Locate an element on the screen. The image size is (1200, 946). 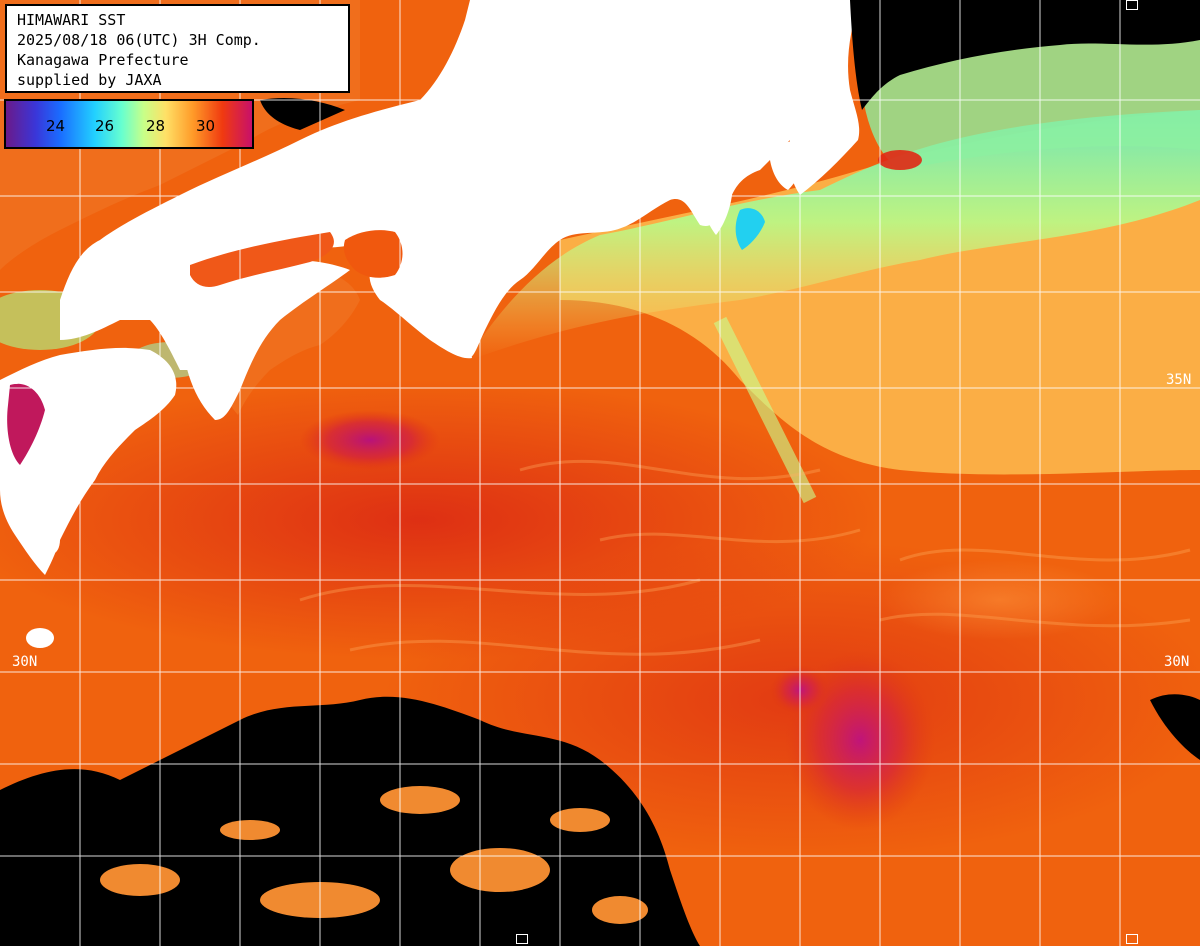
land-kii-peninsula is located at coordinates (420, 309).